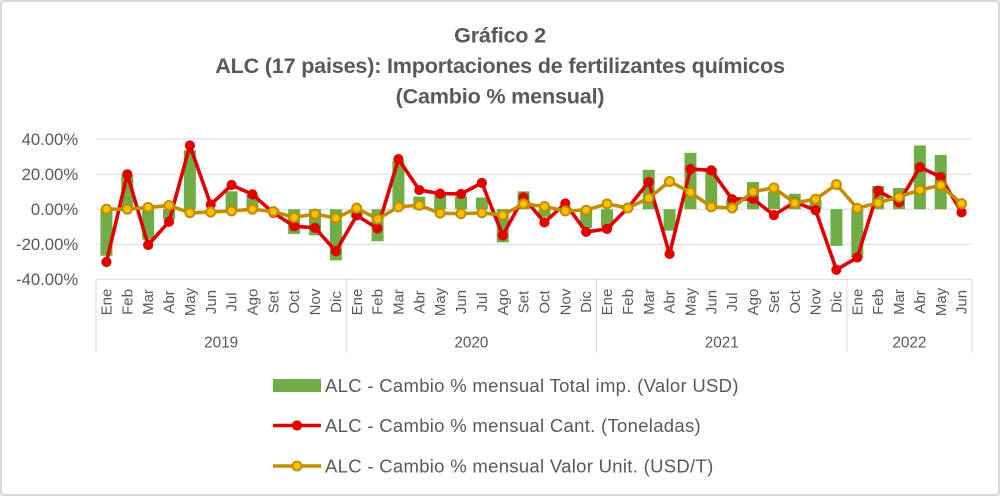 This screenshot has width=1000, height=501. What do you see at coordinates (513, 425) in the screenshot?
I see `svg-text:ALC - Cambio % mensual Cant. (: ALC - Cambio % mensual Cant. (Toneladas)` at bounding box center [513, 425].